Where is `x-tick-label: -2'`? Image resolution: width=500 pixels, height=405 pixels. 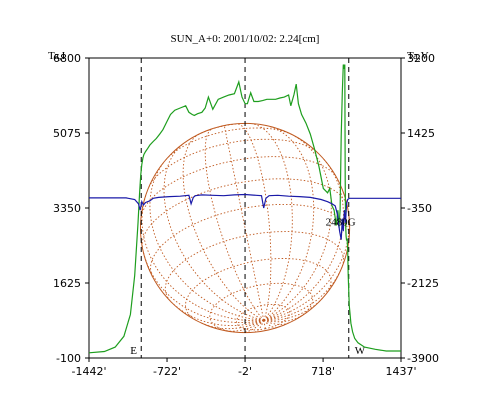
x-tick-label: -2' is located at coordinates (245, 371).